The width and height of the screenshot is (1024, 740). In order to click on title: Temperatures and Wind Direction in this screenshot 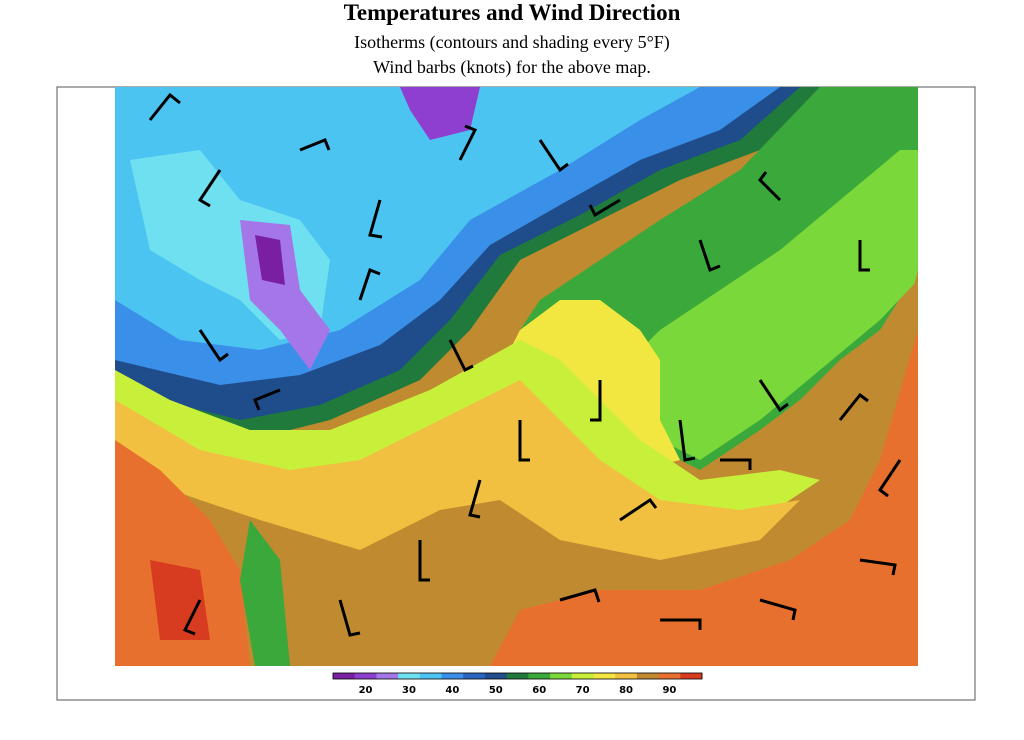, I will do `click(512, 12)`.